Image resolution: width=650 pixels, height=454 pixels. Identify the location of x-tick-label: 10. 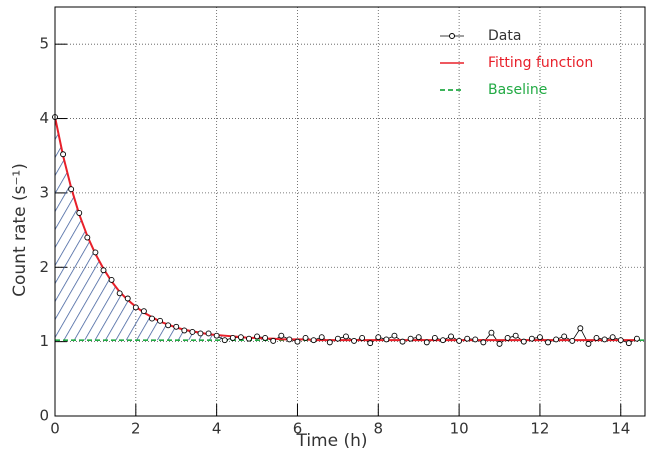
(459, 429).